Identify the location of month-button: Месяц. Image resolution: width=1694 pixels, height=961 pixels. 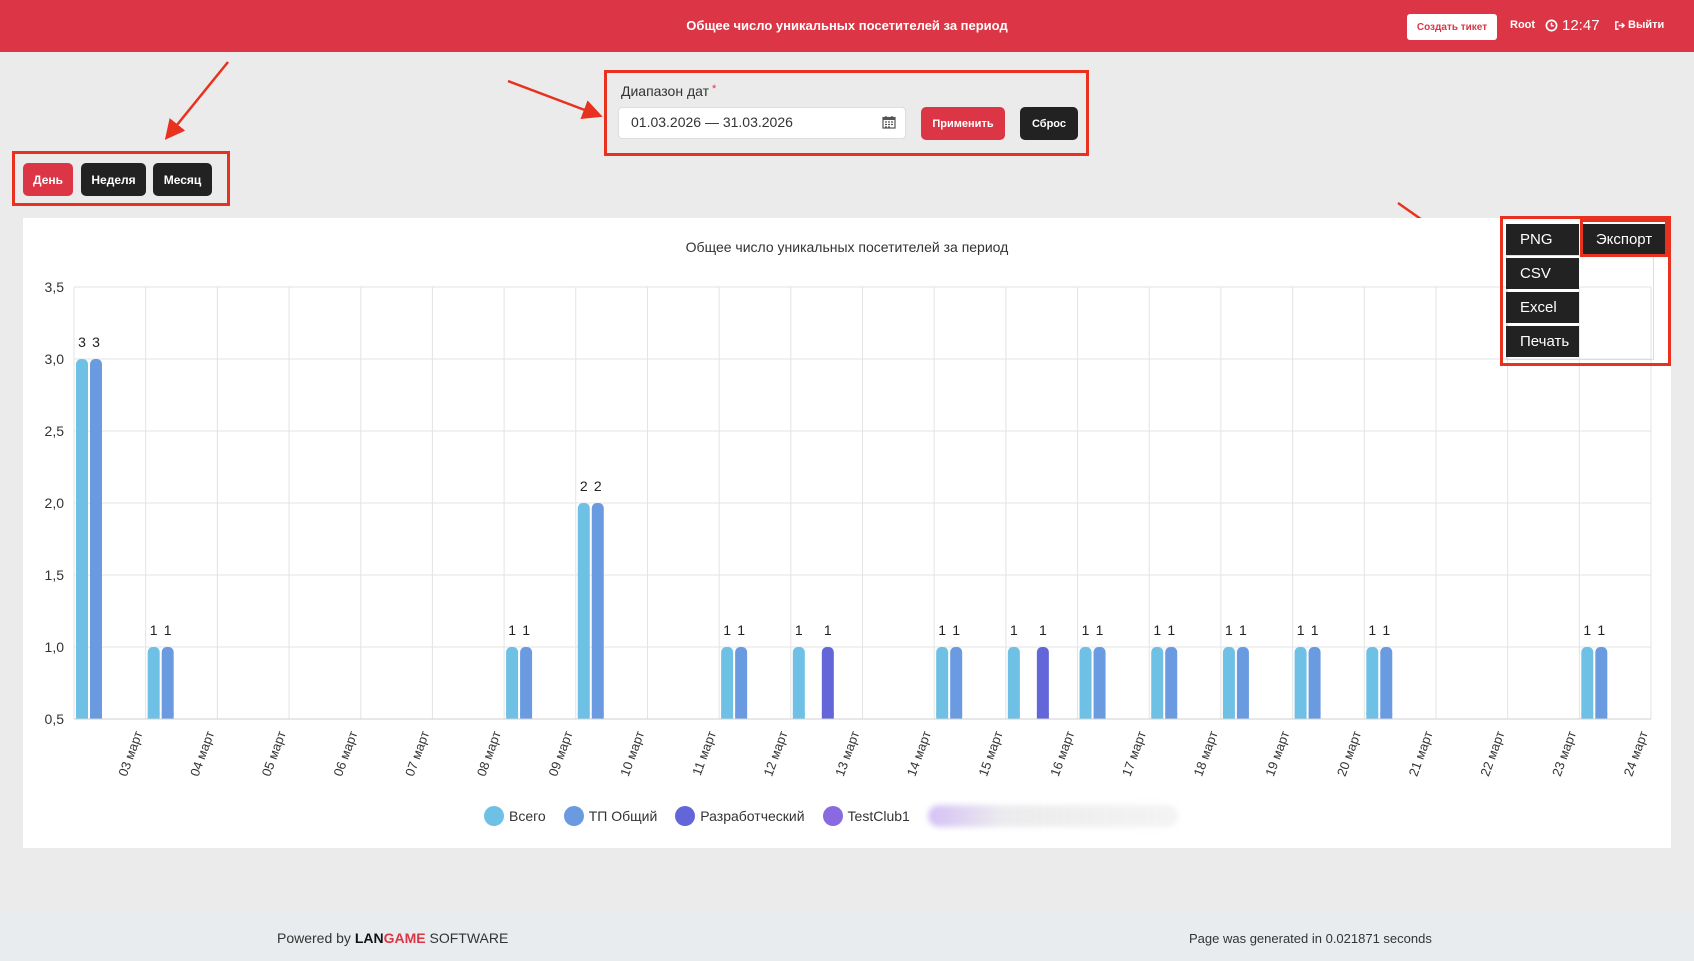
(182, 179).